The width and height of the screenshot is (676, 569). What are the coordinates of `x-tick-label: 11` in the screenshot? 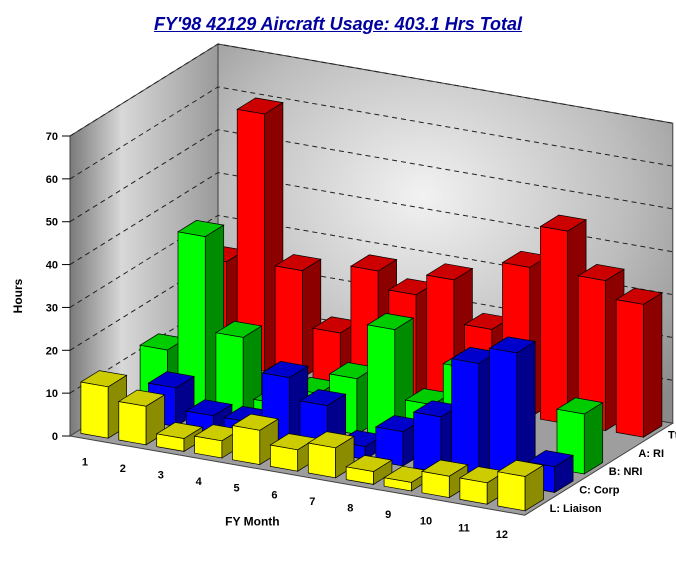 It's located at (464, 528).